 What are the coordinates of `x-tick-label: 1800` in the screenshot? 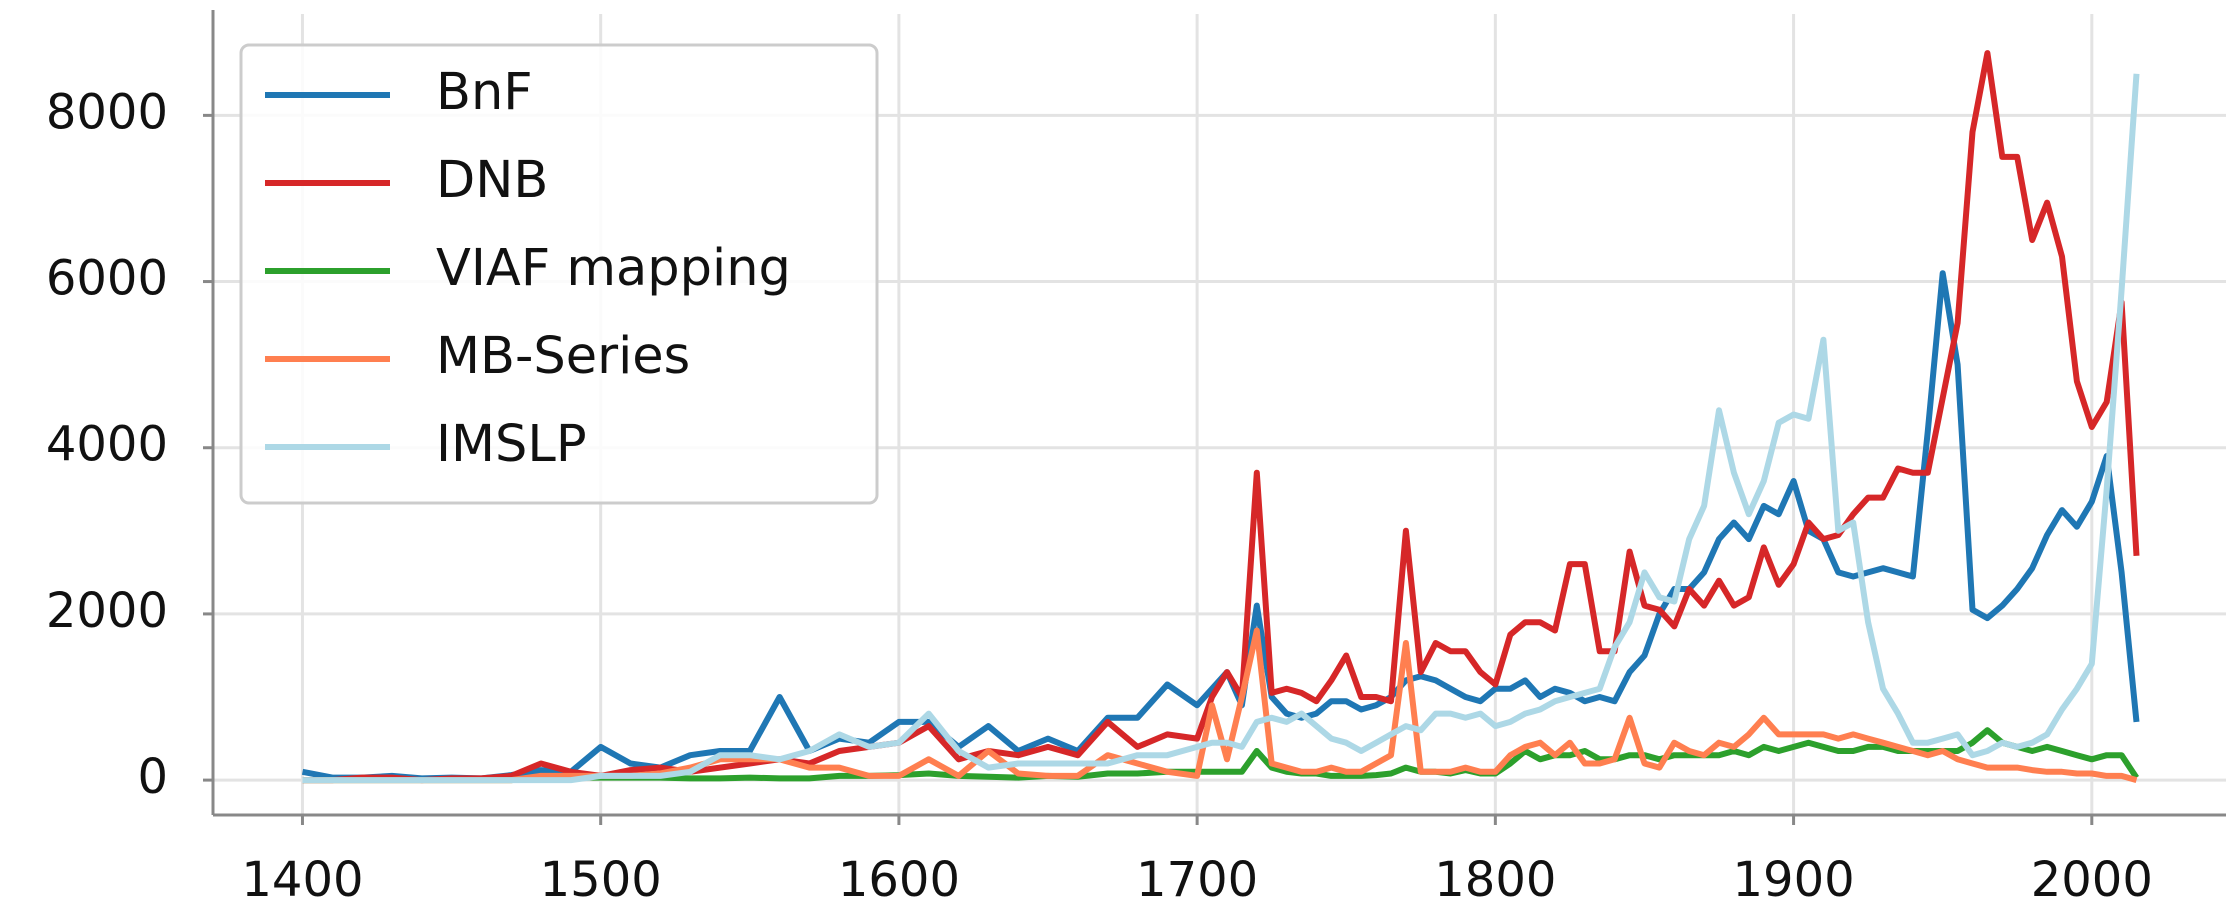 It's located at (1495, 880).